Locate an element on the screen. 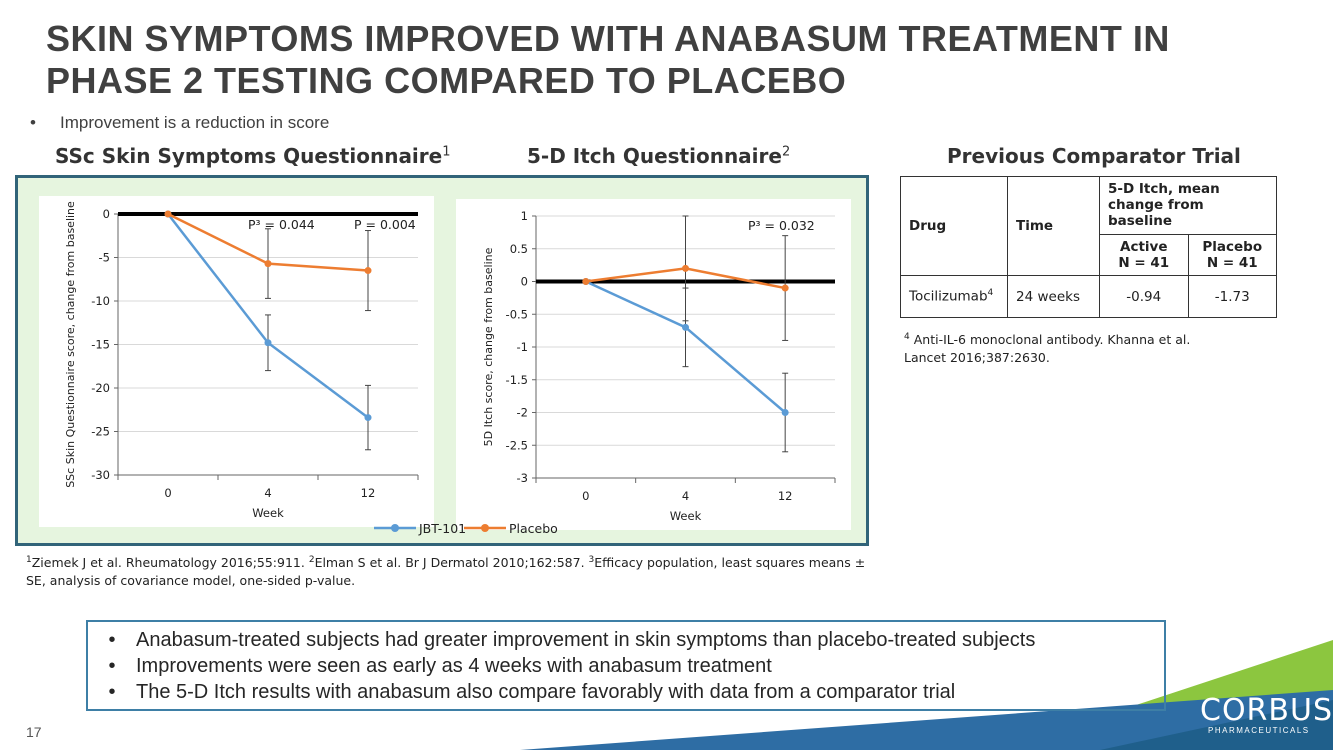  chart1-ytick-label: -25 is located at coordinates (100, 432).